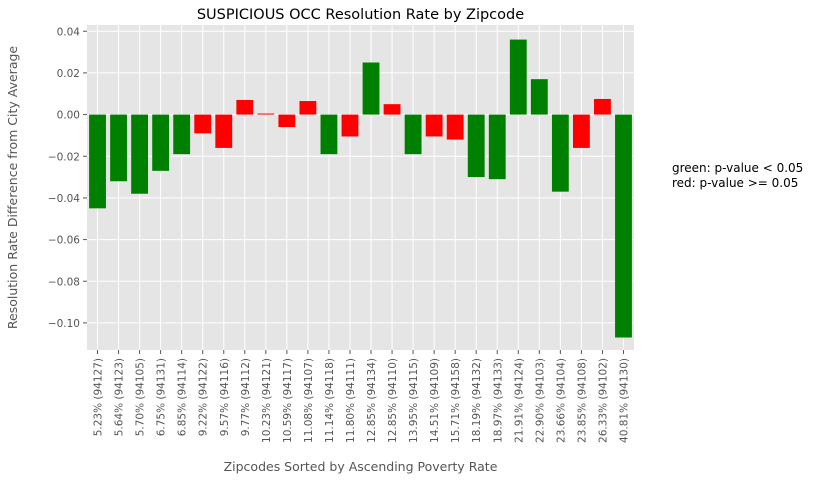  I want to click on significance-note-green: green: p-value < 0.05, so click(738, 168).